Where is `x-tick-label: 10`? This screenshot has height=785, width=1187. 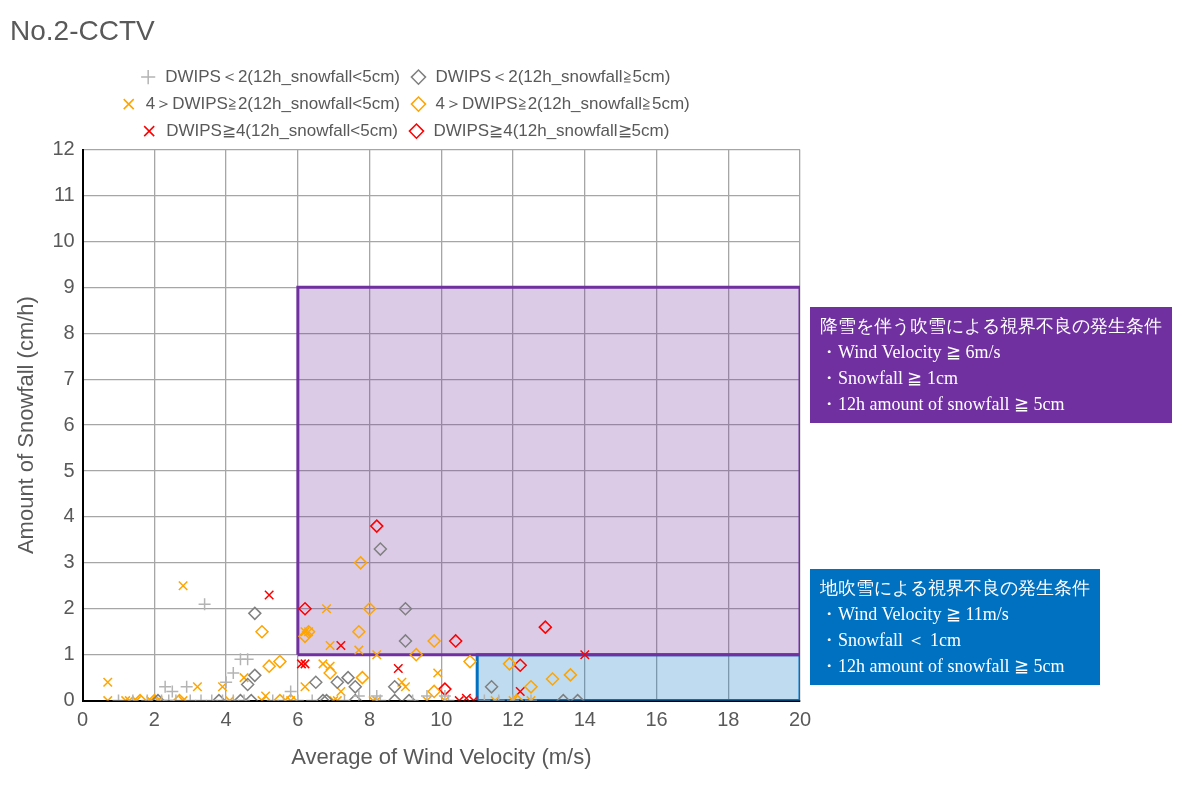 x-tick-label: 10 is located at coordinates (441, 719).